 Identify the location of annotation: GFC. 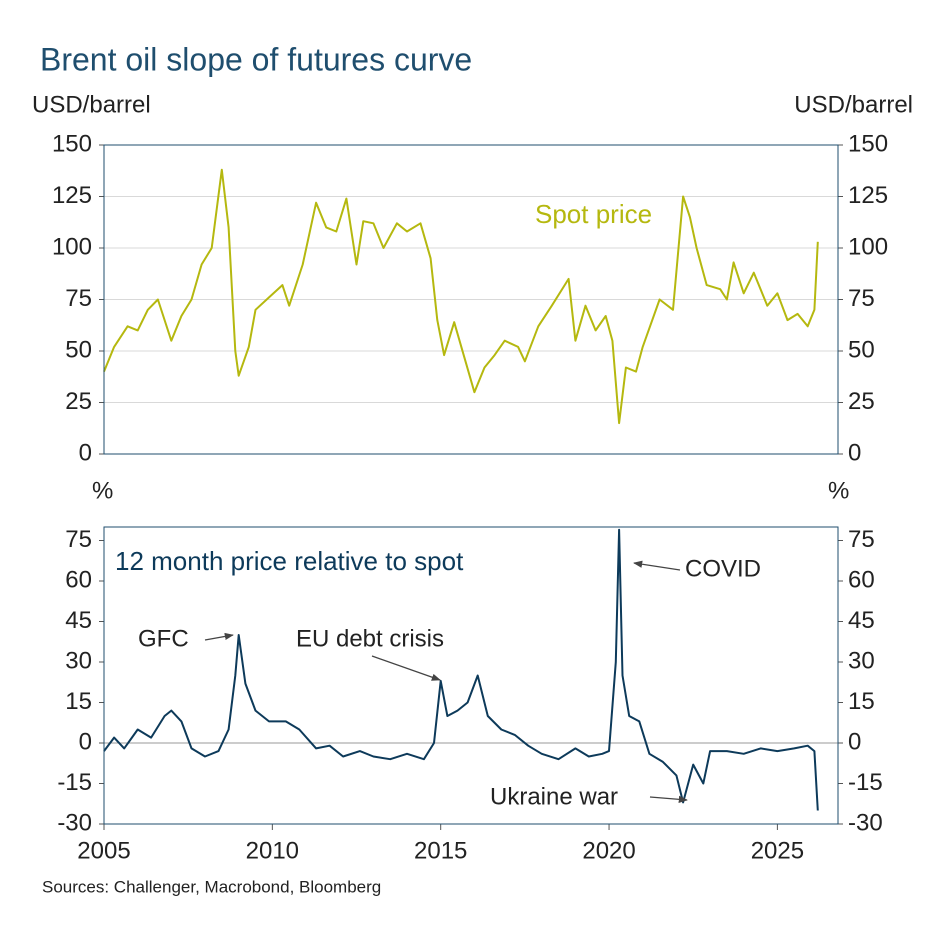
(163, 638).